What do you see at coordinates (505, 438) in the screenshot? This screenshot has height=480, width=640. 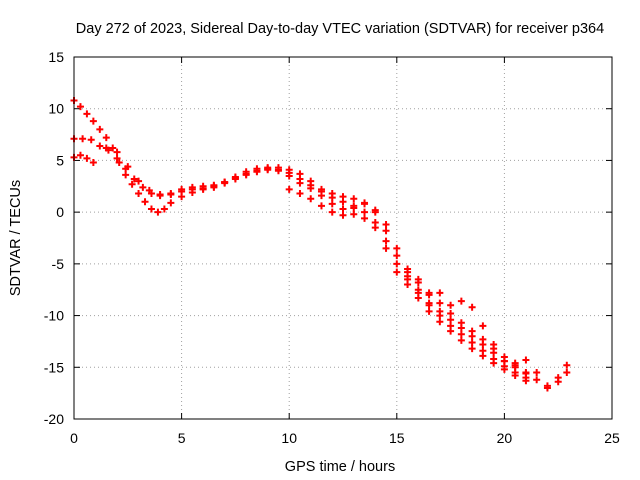 I see `x-tick-label: 20` at bounding box center [505, 438].